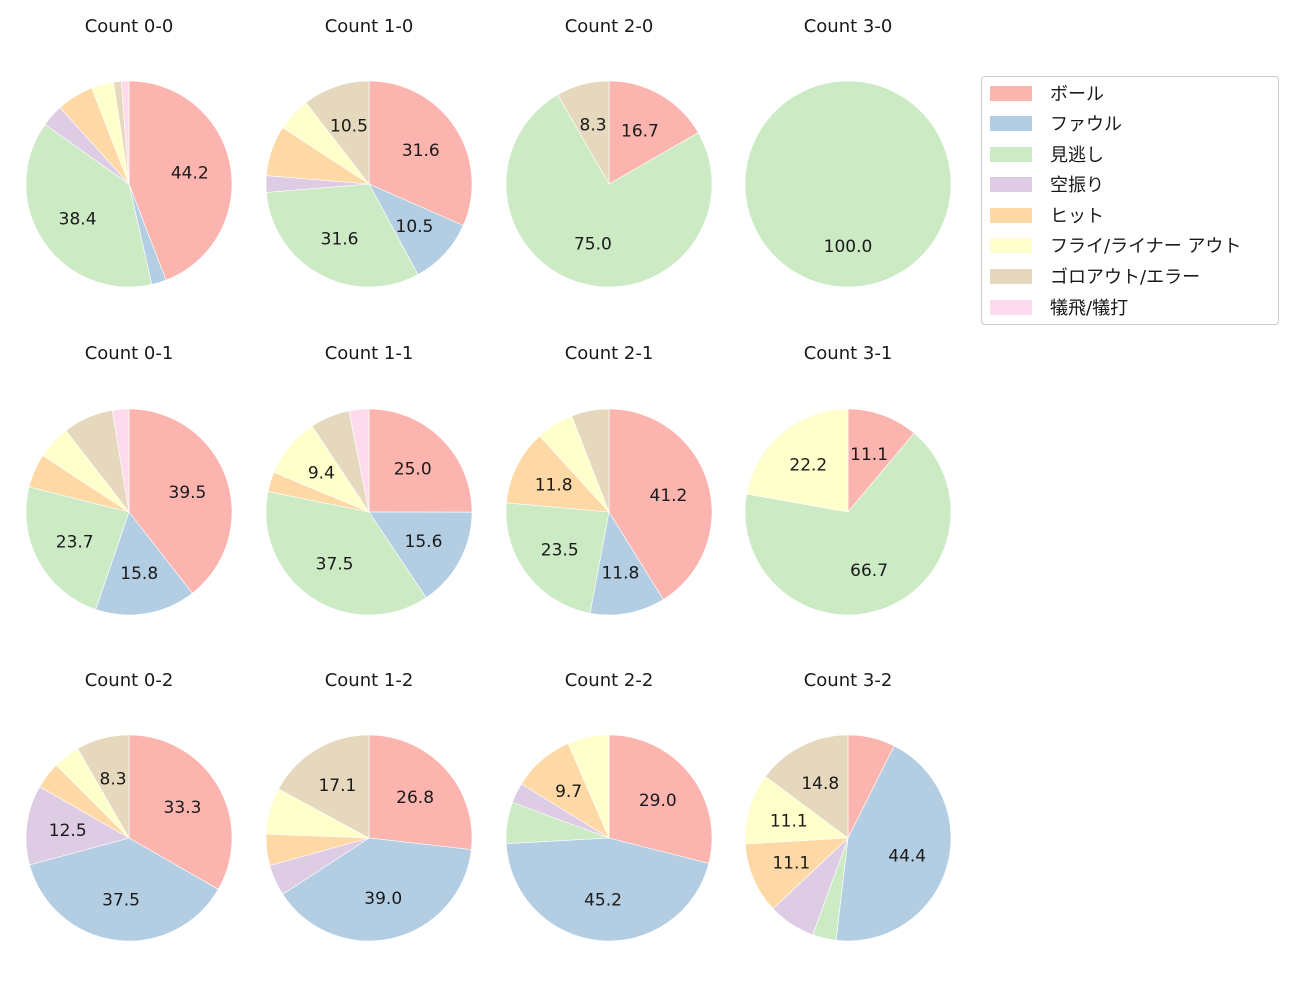  I want to click on pie-slice-label: 26.8, so click(415, 798).